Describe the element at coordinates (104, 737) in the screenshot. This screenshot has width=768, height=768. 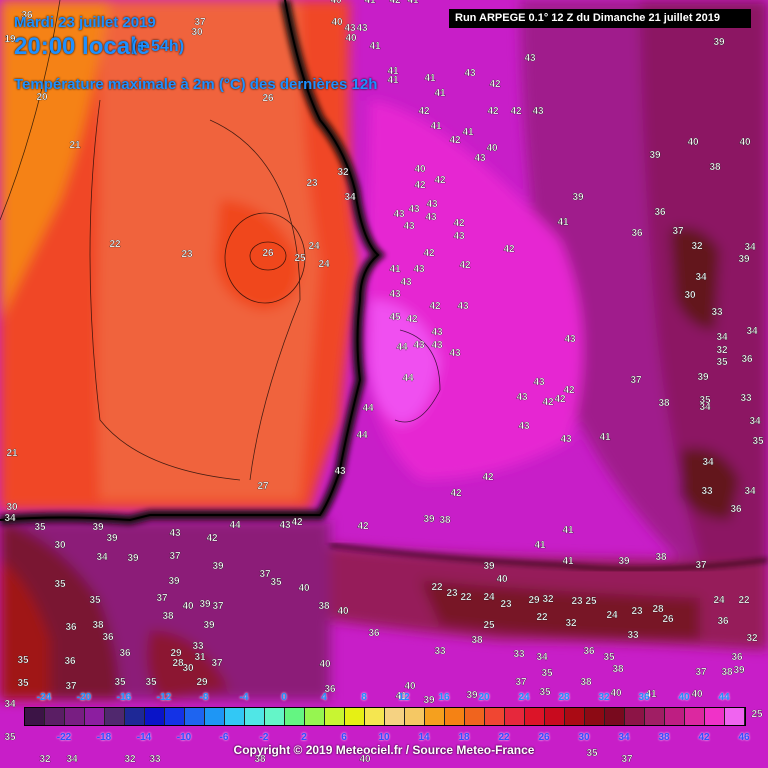
I see `legend-label-bottom: -18` at that location.